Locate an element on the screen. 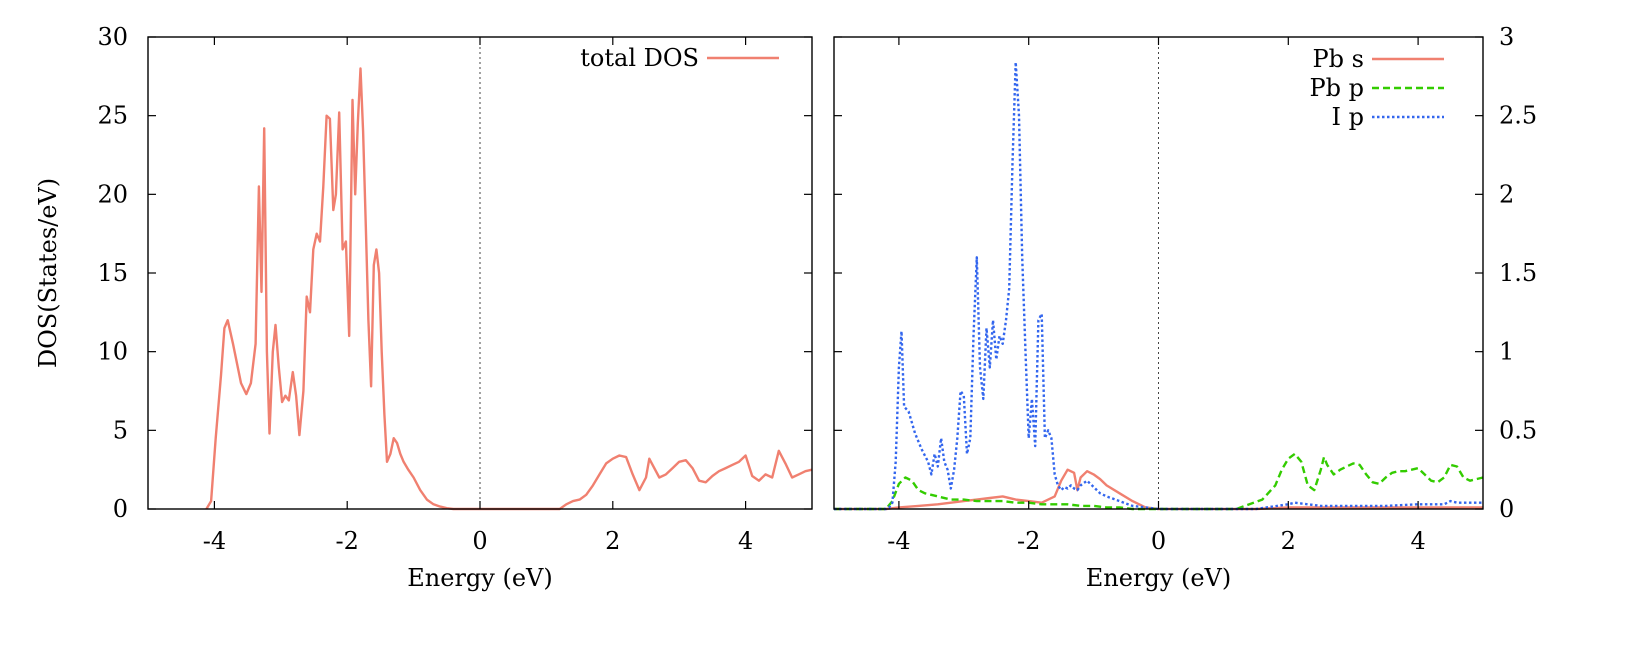  legend-label: I p is located at coordinates (1348, 117).